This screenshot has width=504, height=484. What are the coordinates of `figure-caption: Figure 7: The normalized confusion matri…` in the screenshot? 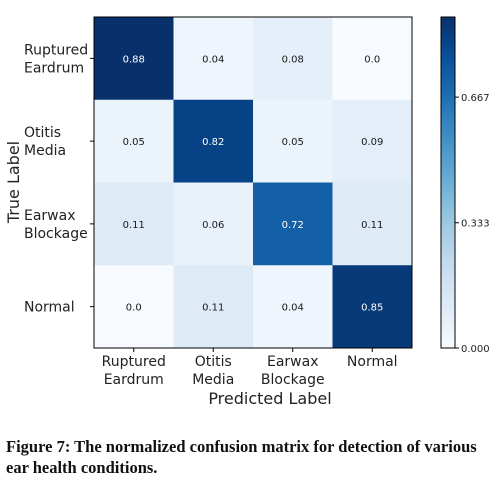 It's located at (241, 457).